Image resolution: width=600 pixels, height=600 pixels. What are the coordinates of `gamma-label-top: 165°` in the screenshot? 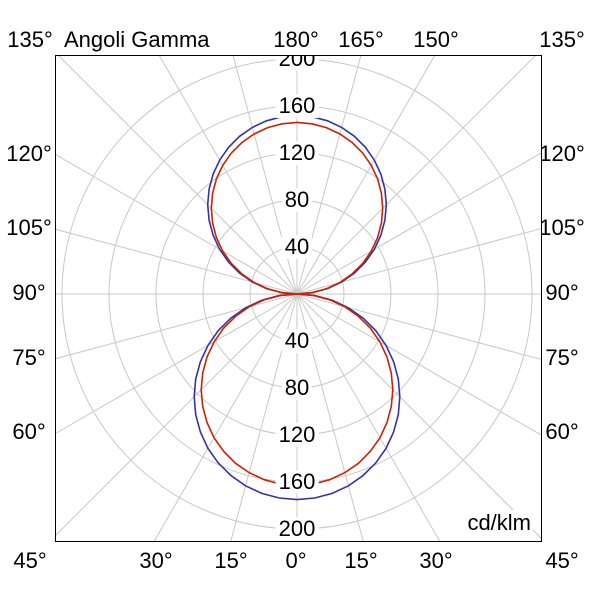 It's located at (361, 39).